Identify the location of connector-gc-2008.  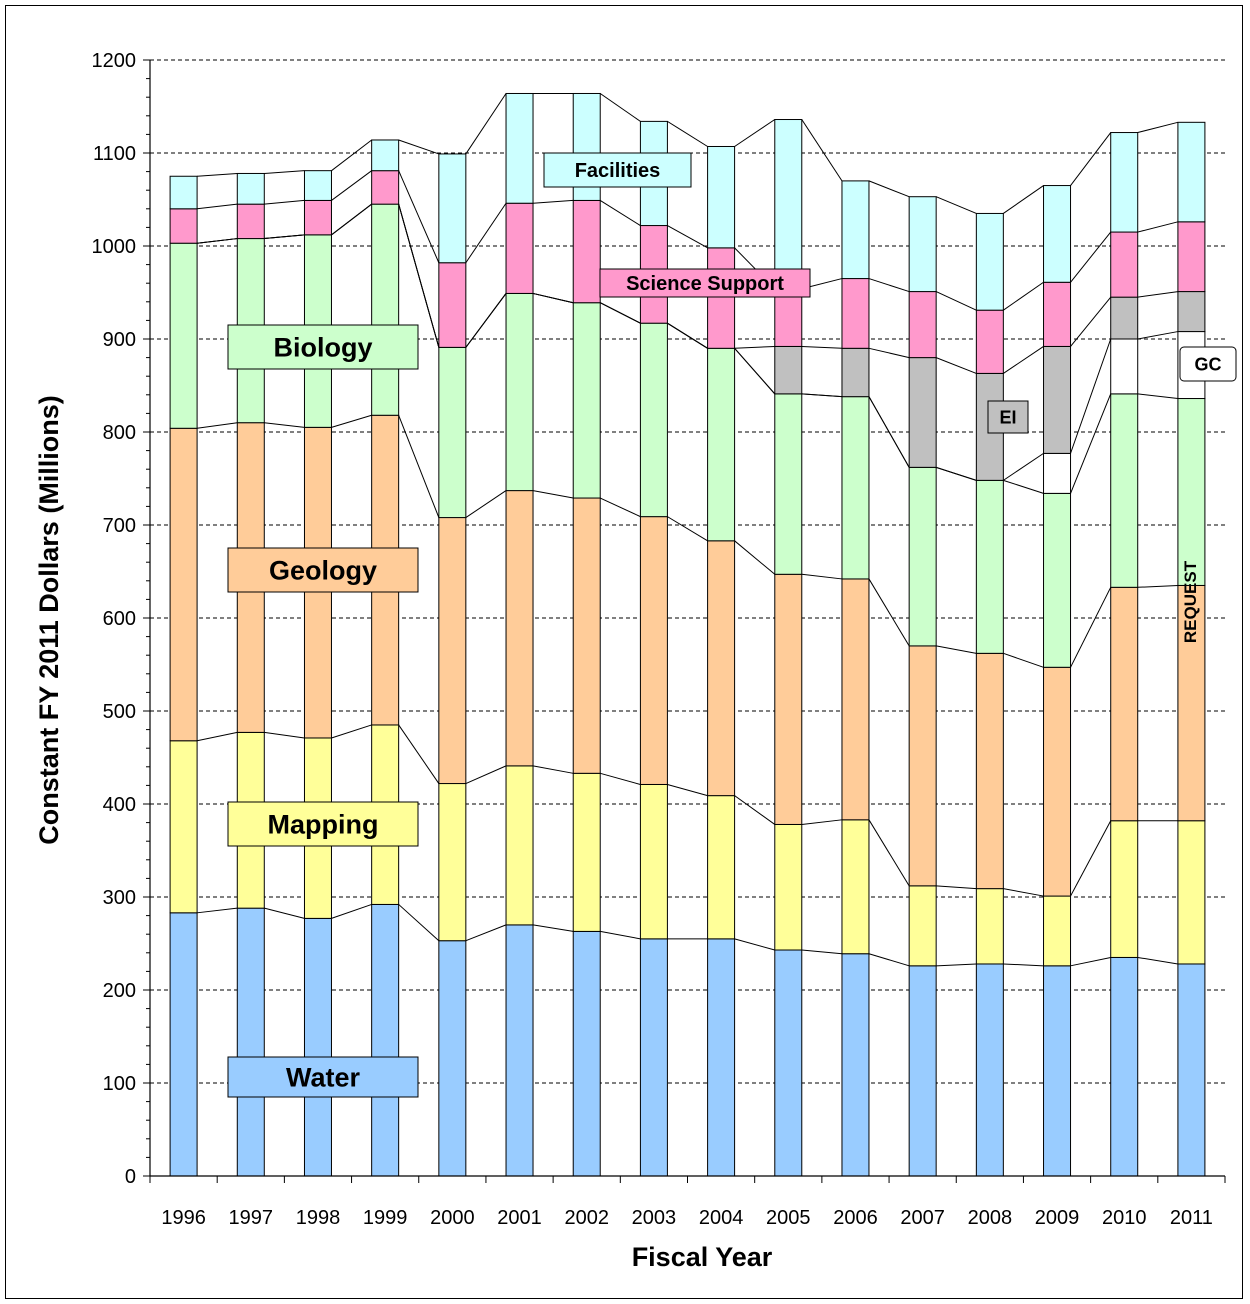
(1023, 466).